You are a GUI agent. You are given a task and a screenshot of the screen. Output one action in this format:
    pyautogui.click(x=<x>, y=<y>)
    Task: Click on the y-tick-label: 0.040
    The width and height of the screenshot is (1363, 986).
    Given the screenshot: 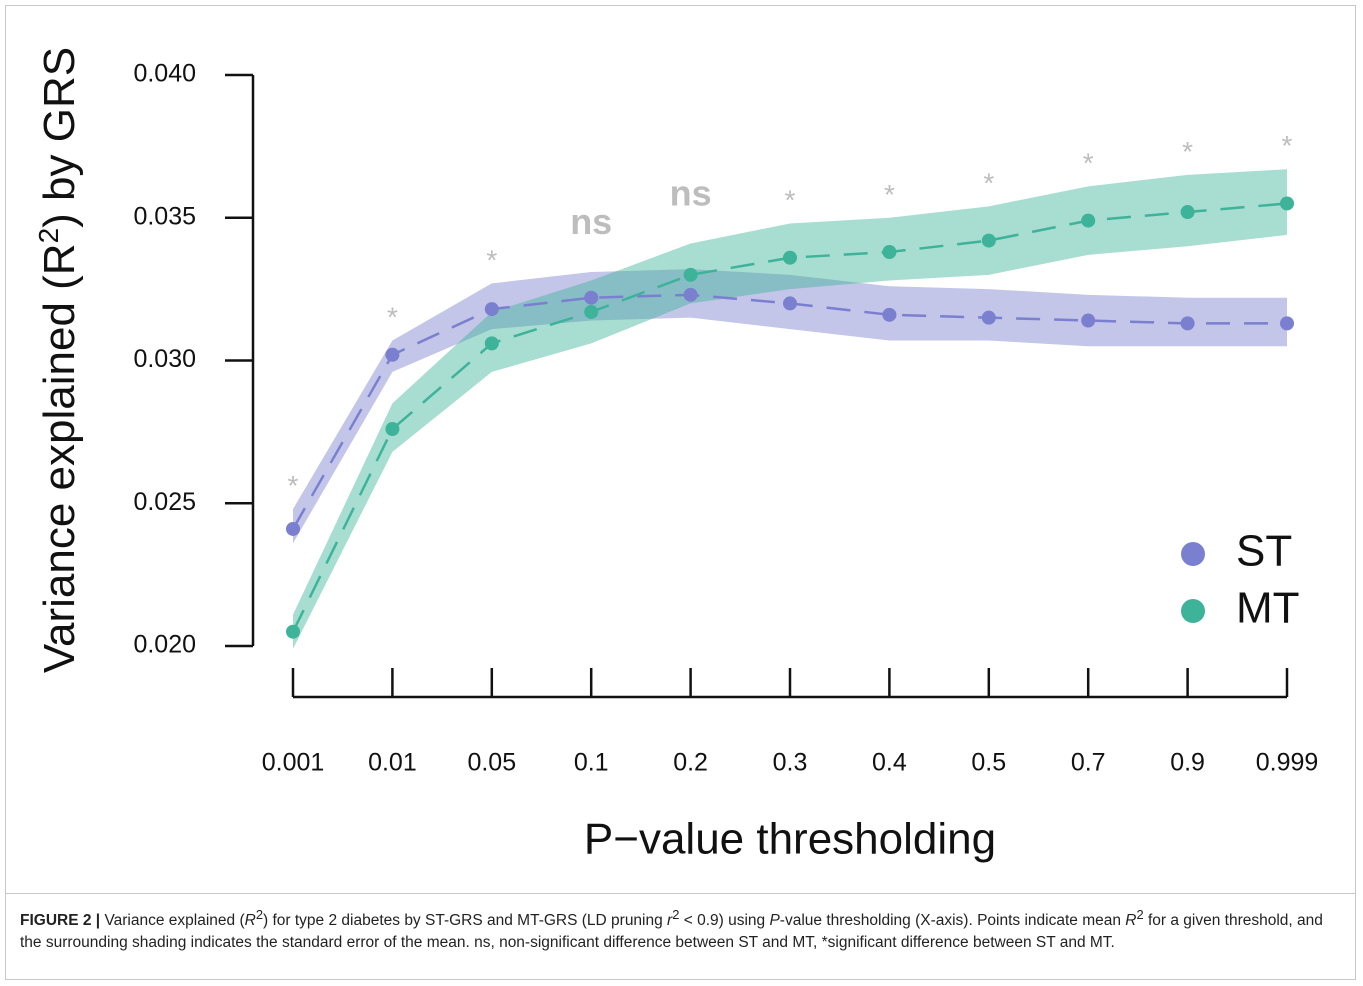 What is the action you would take?
    pyautogui.click(x=164, y=74)
    